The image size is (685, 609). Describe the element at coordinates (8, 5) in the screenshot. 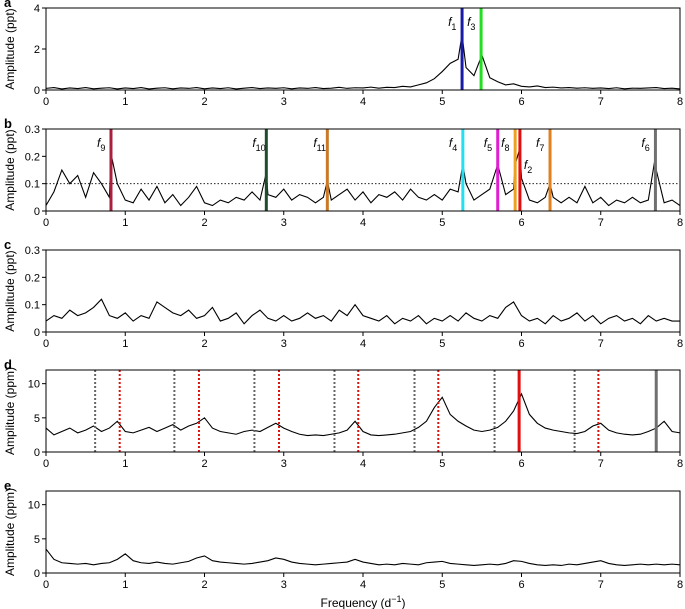

I see `panel-letter: a` at that location.